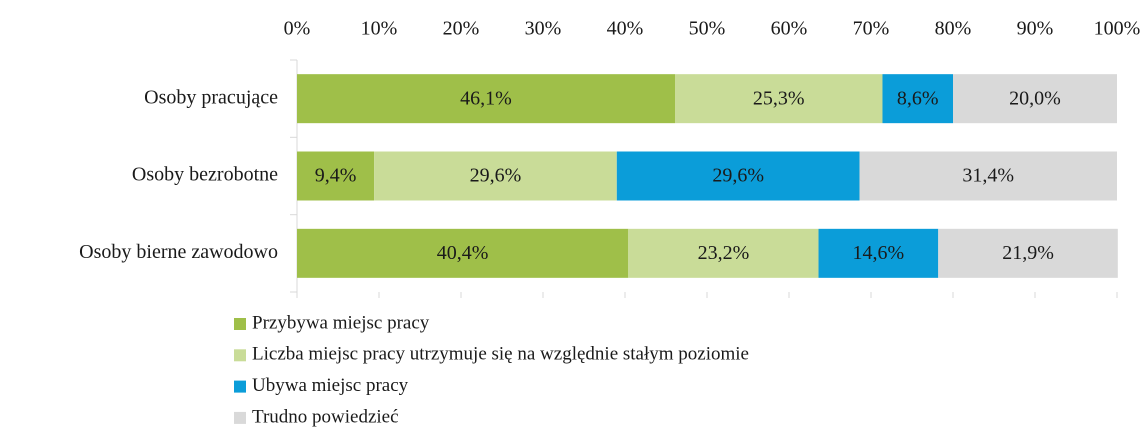 The height and width of the screenshot is (435, 1147). Describe the element at coordinates (205, 175) in the screenshot. I see `category-label: Osoby bezrobotne` at that location.